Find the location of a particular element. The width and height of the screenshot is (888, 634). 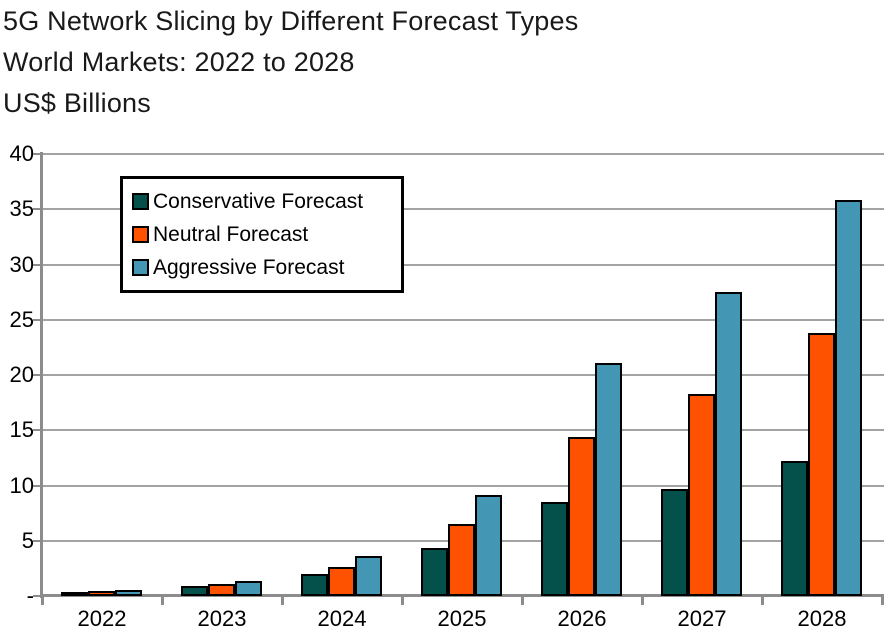

x-axis-label-2026: 2026 is located at coordinates (582, 618).